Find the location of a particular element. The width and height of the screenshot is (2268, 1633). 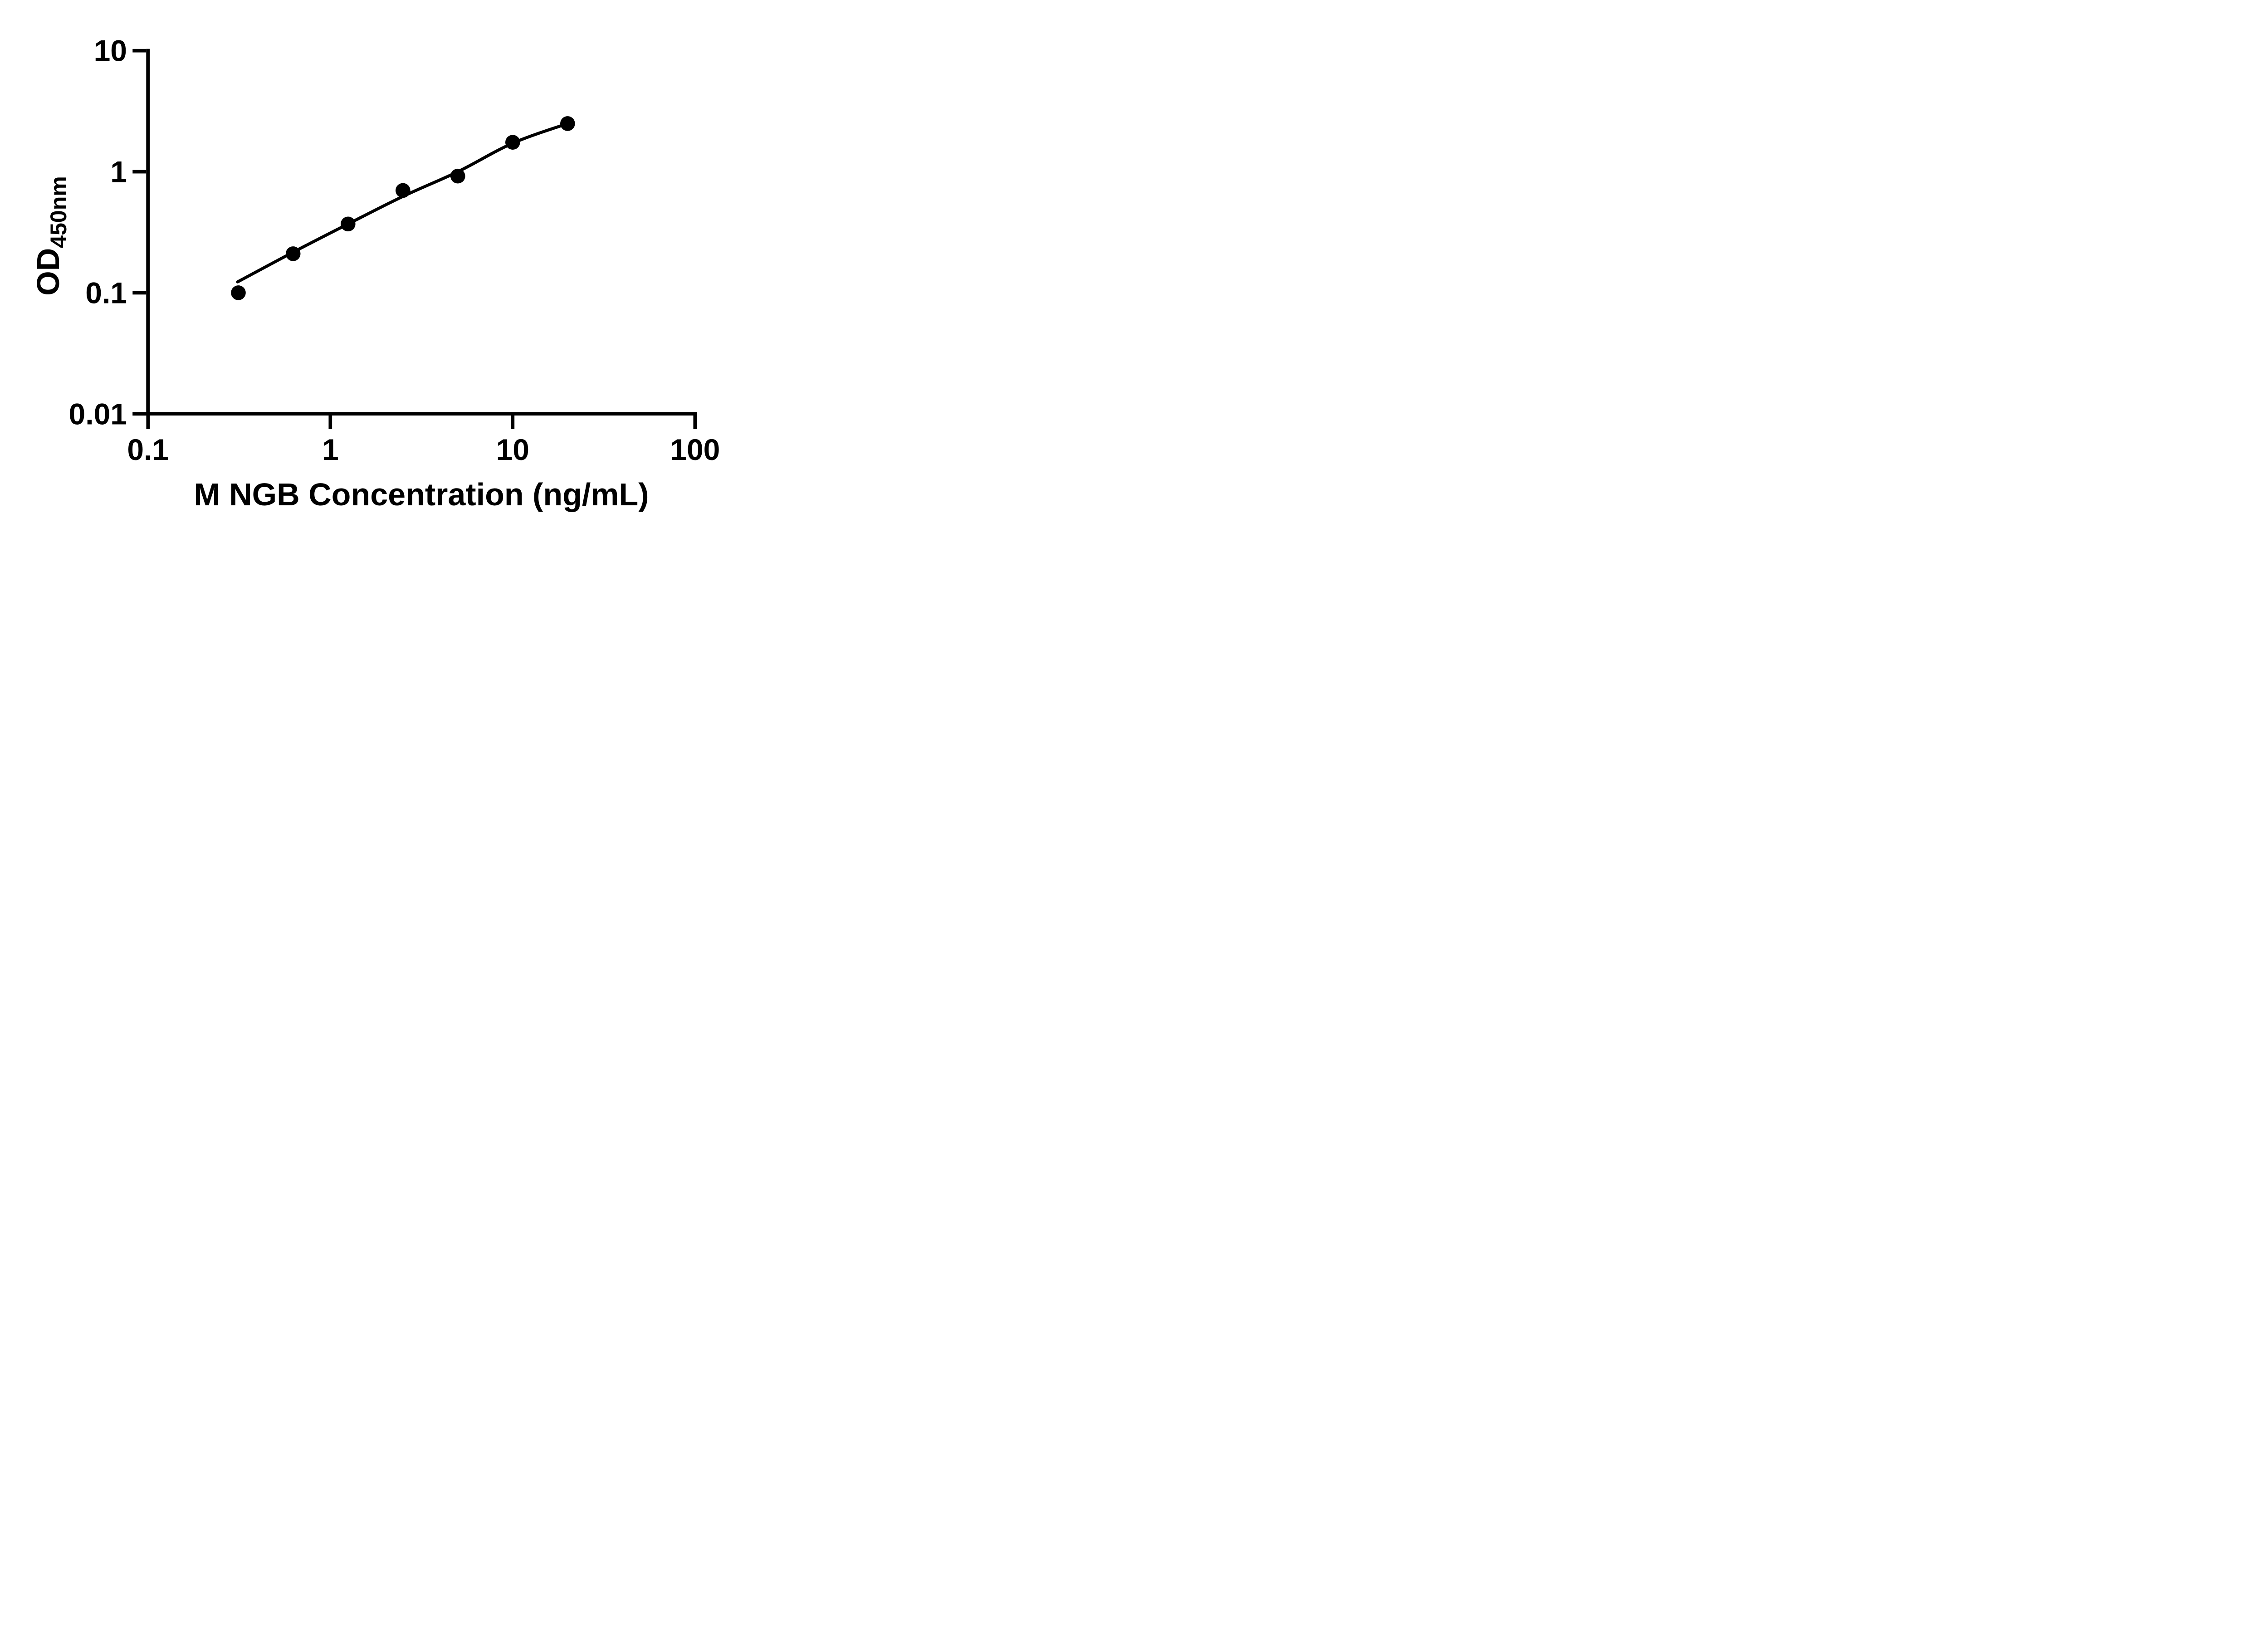

x-axis-line is located at coordinates (415, 414).